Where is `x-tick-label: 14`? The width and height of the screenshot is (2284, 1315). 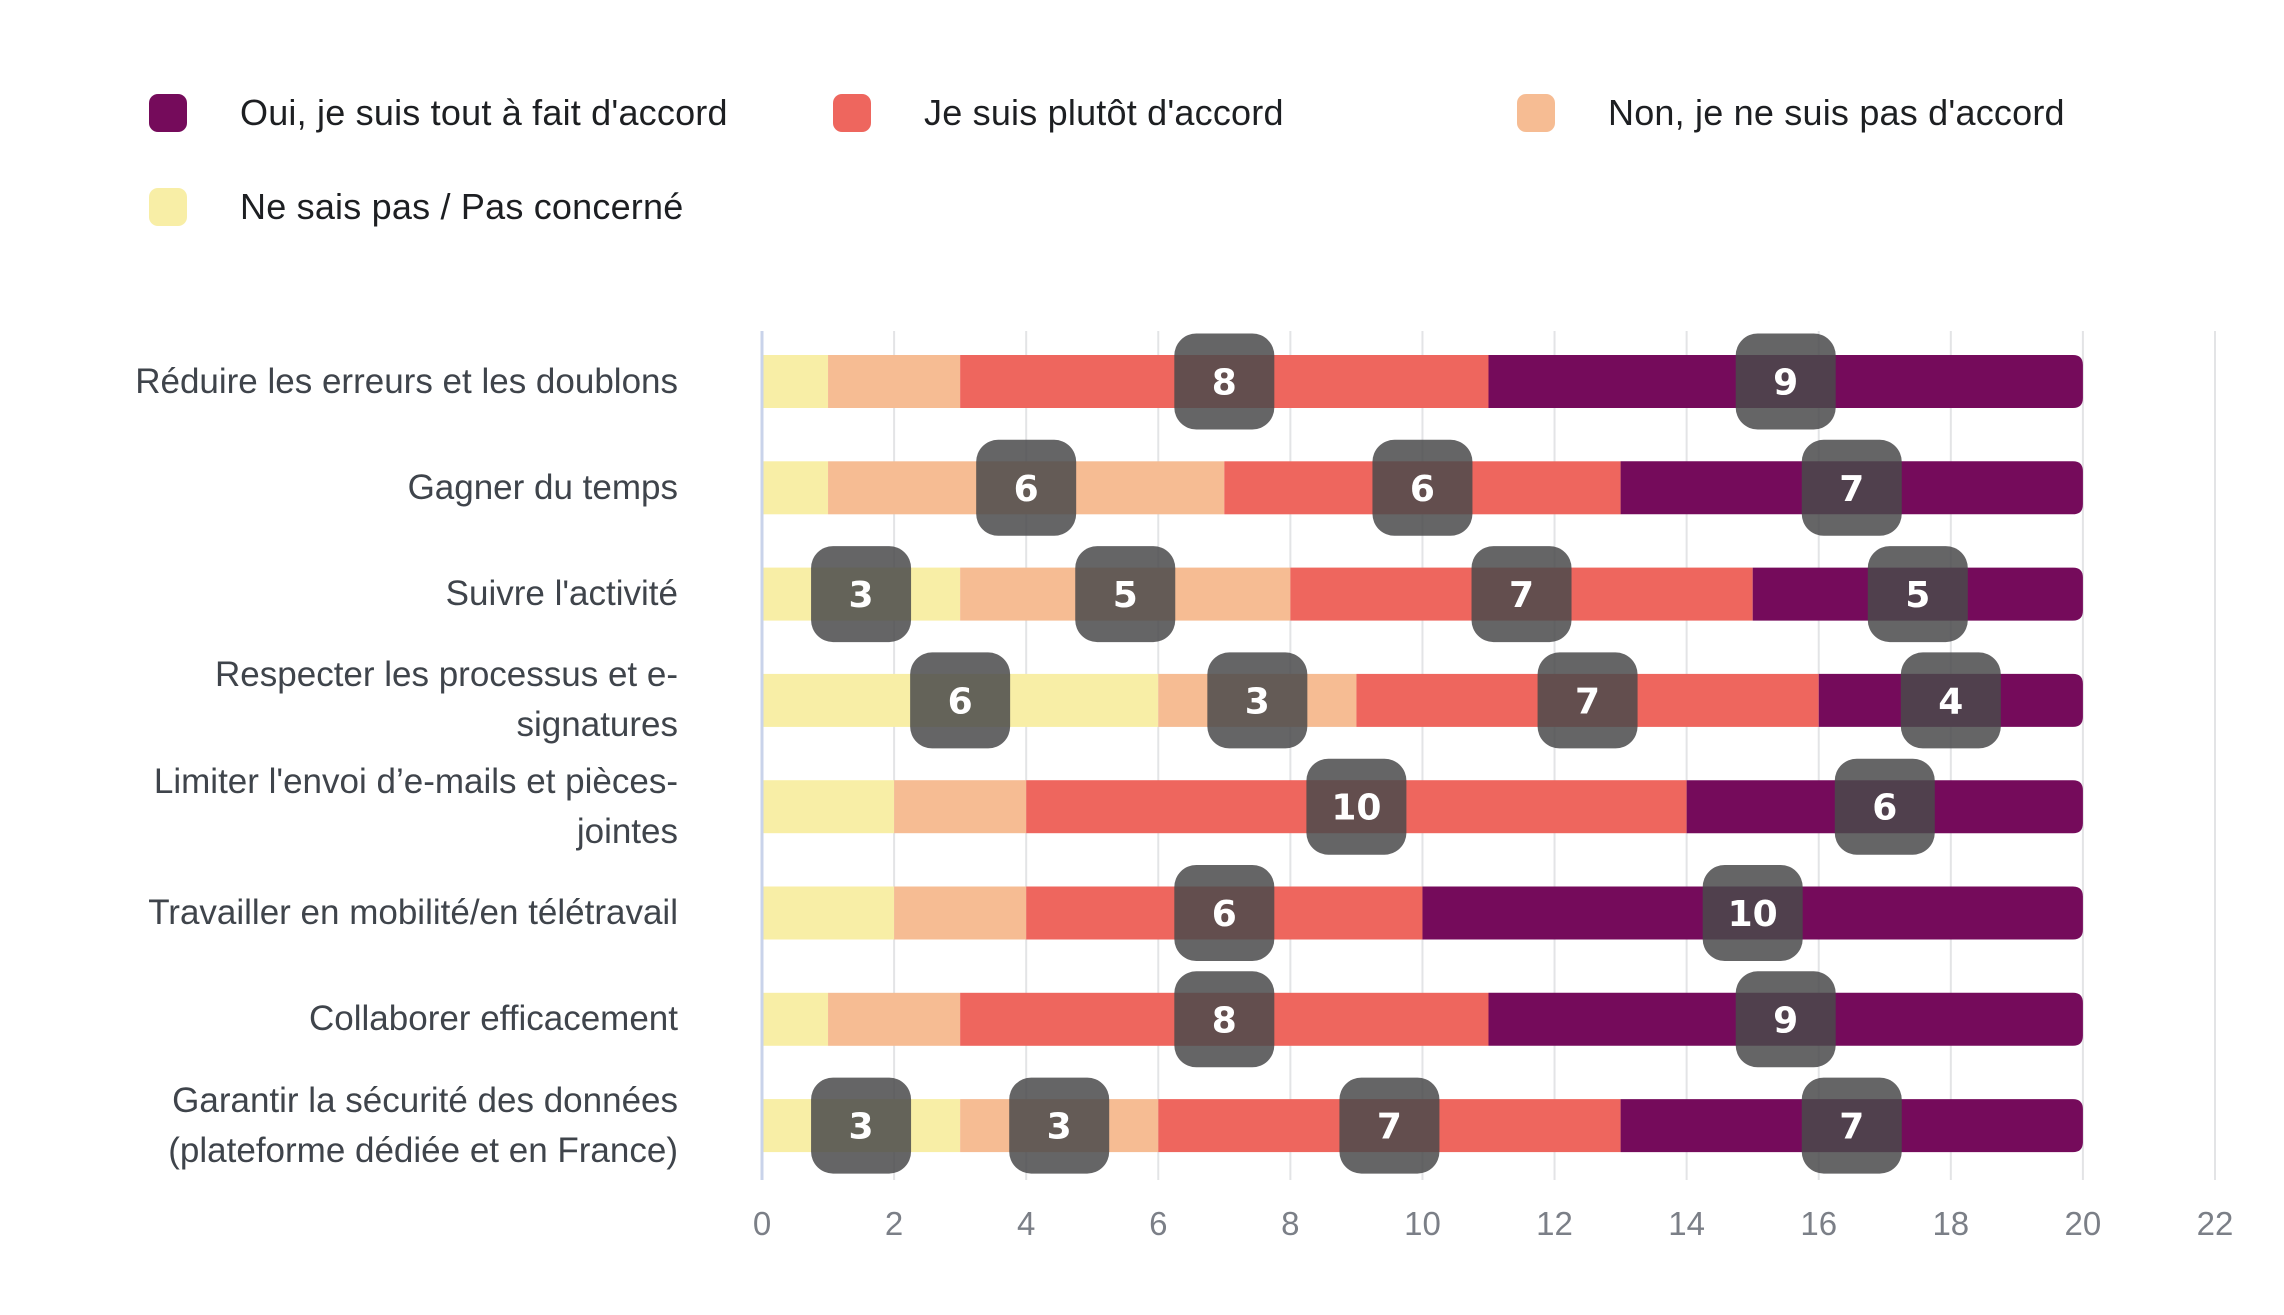 x-tick-label: 14 is located at coordinates (1686, 1223).